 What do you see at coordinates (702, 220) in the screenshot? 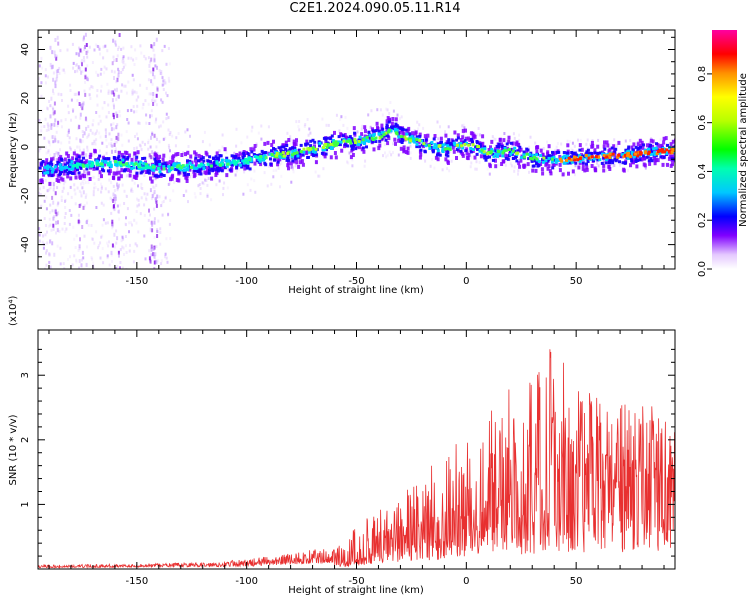
I see `colorbar-tick-label: 0.2` at bounding box center [702, 220].